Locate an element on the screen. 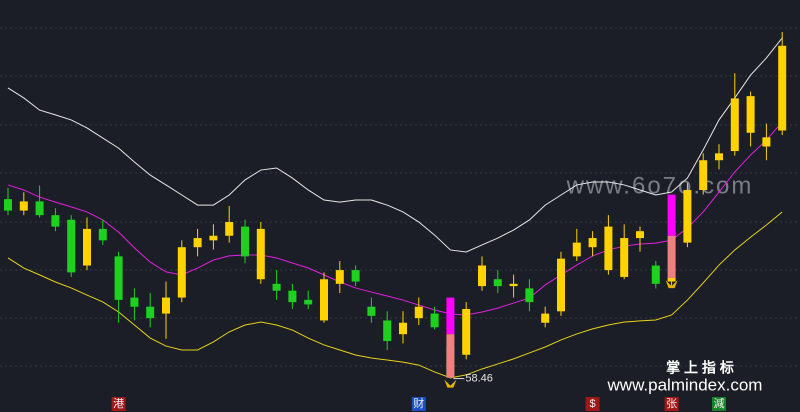  watermark: www.6o7o.com is located at coordinates (660, 185).